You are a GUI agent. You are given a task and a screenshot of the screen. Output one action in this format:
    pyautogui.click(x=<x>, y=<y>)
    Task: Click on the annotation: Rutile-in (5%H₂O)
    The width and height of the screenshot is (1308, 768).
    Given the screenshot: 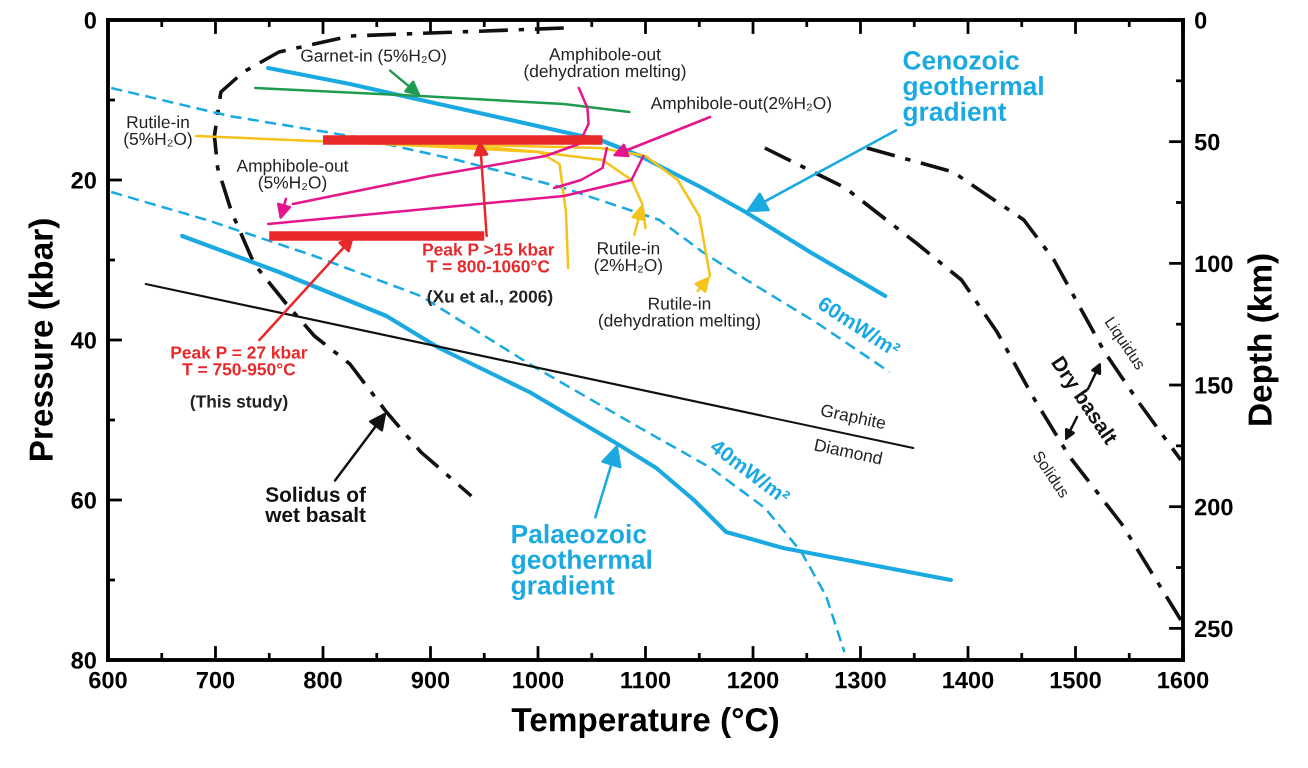 What is the action you would take?
    pyautogui.click(x=158, y=132)
    